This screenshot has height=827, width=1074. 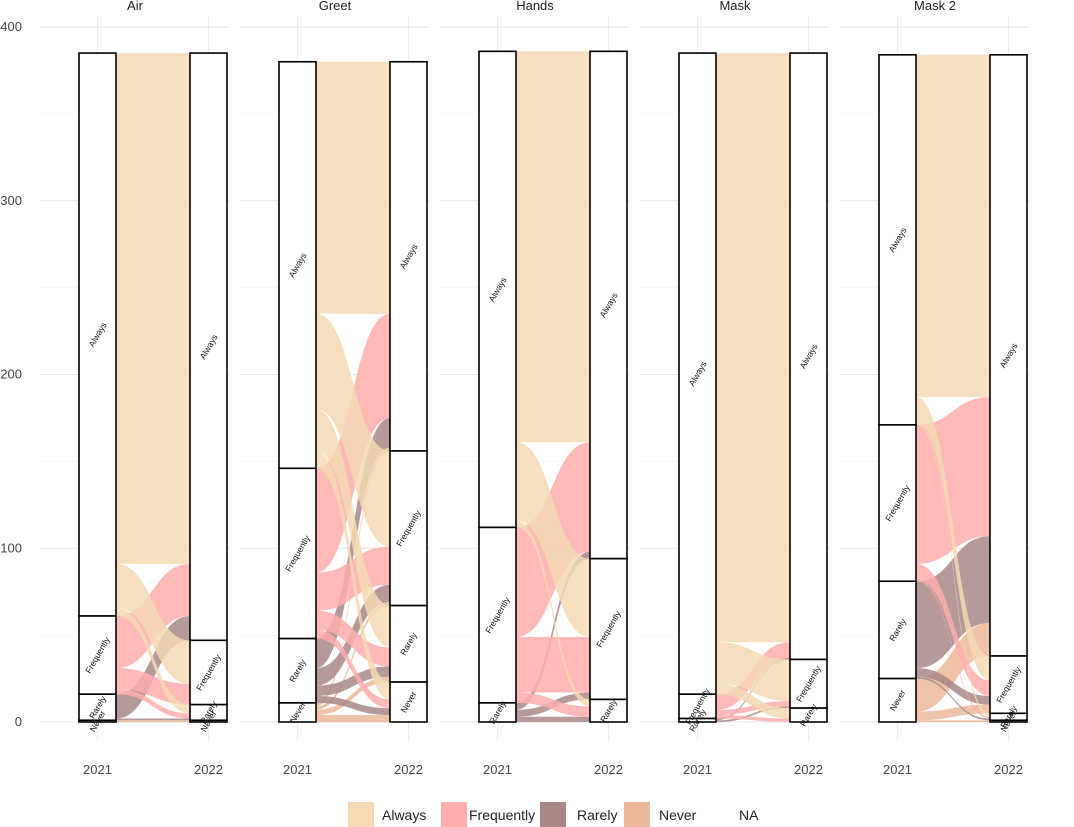 I want to click on legend-item-rarely: Rarely, so click(x=578, y=814).